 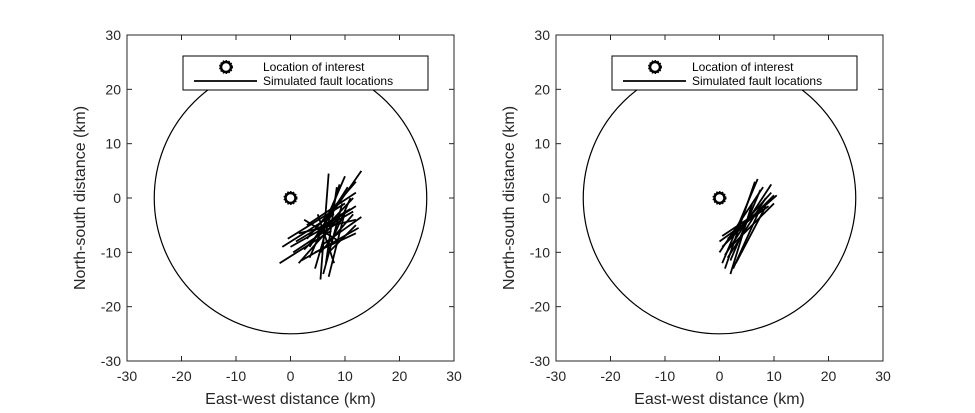 What do you see at coordinates (546, 198) in the screenshot?
I see `chart-2-y-tick-label: 0` at bounding box center [546, 198].